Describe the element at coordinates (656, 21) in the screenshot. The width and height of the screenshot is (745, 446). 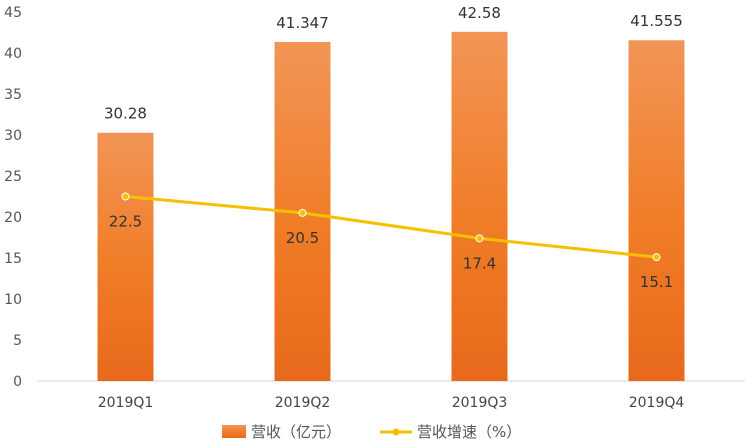
I see `bar-value-label: 41.555` at that location.